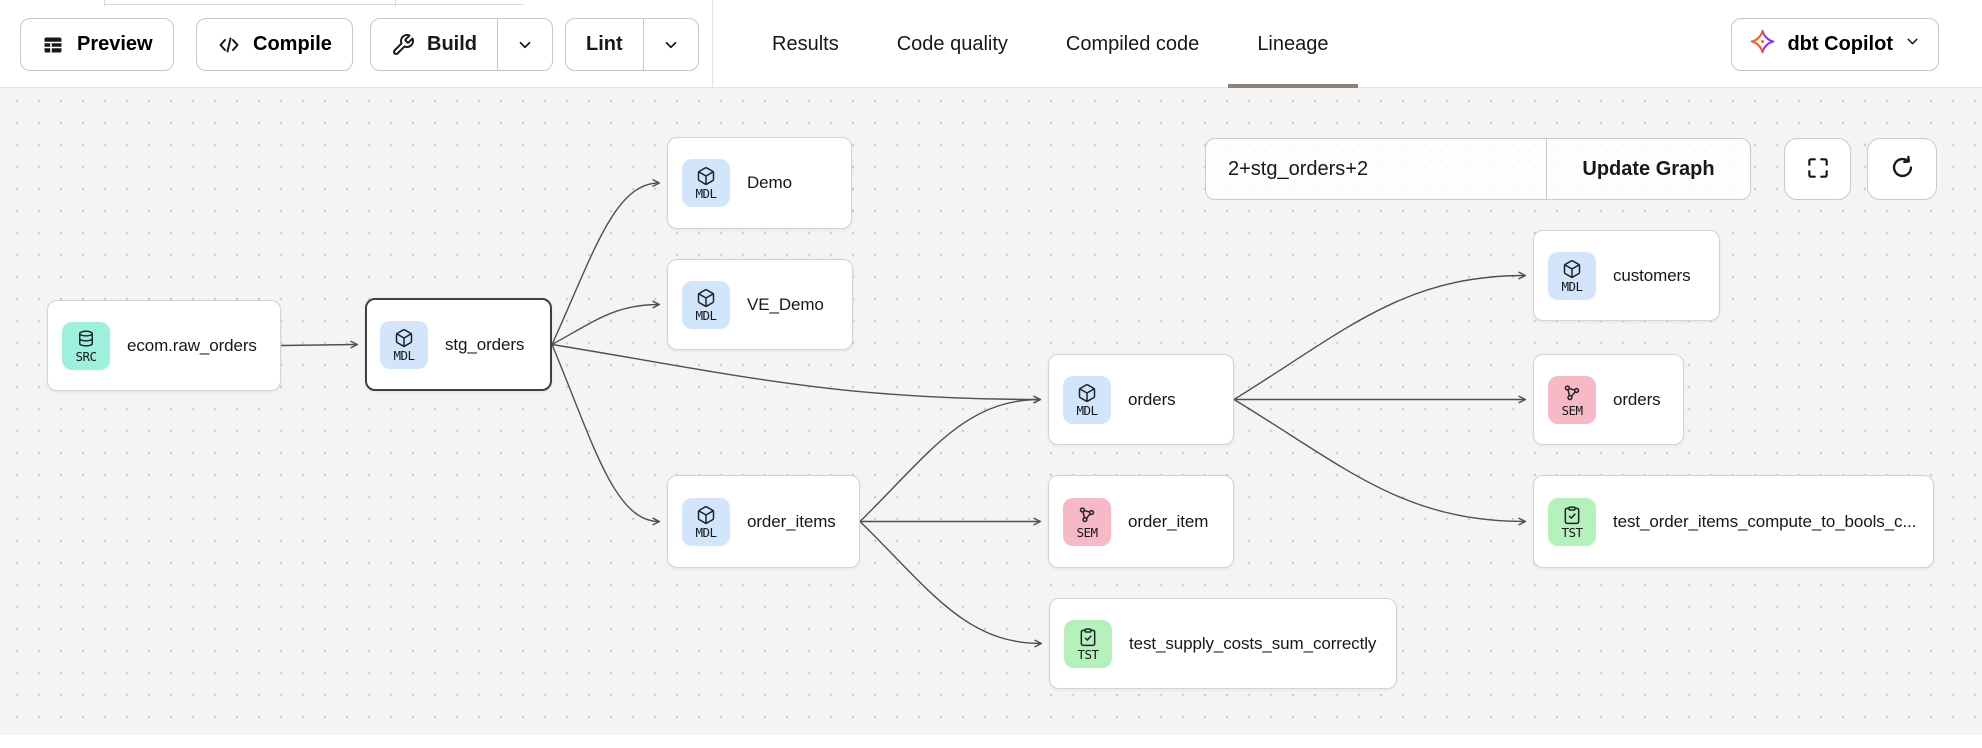 The height and width of the screenshot is (748, 1982). Describe the element at coordinates (86, 356) in the screenshot. I see `node-type-label: SRC` at that location.